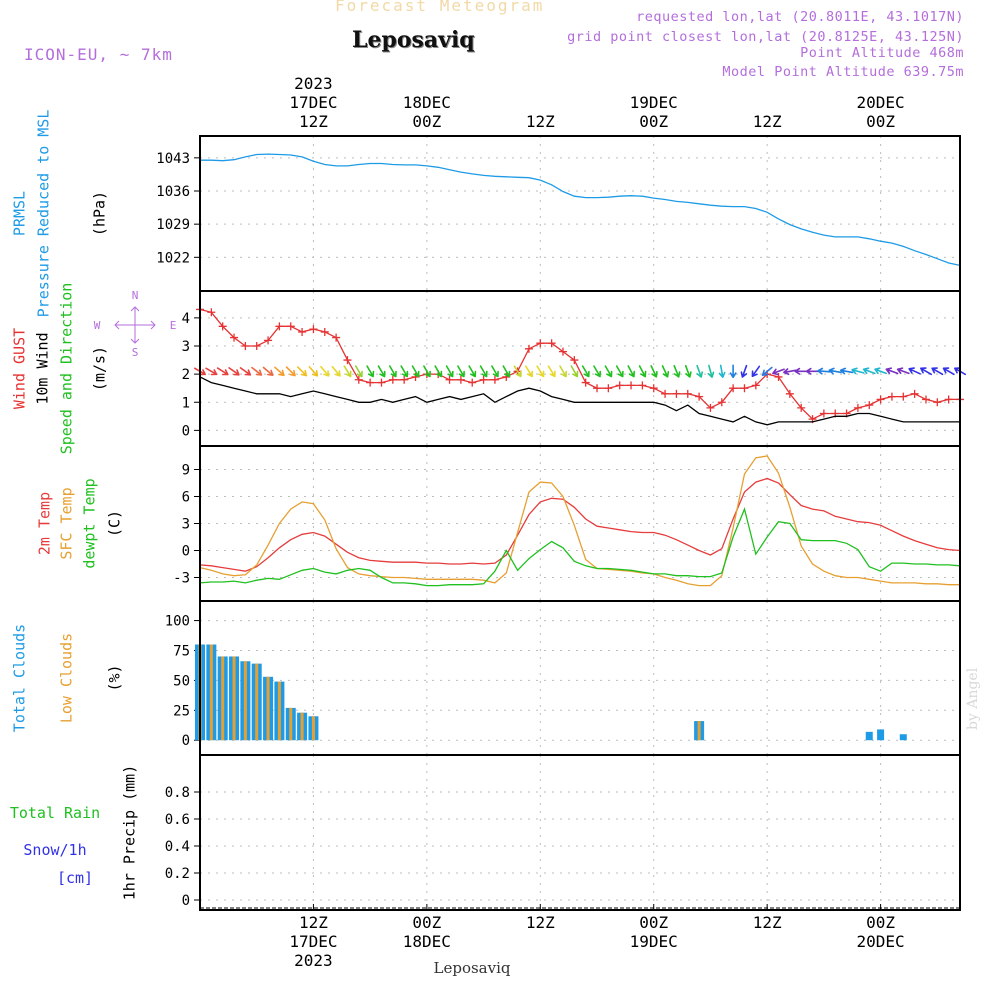 This screenshot has width=1000, height=1000. What do you see at coordinates (843, 72) in the screenshot?
I see `model-point-altitude: Model Point Altitude 639.75m` at bounding box center [843, 72].